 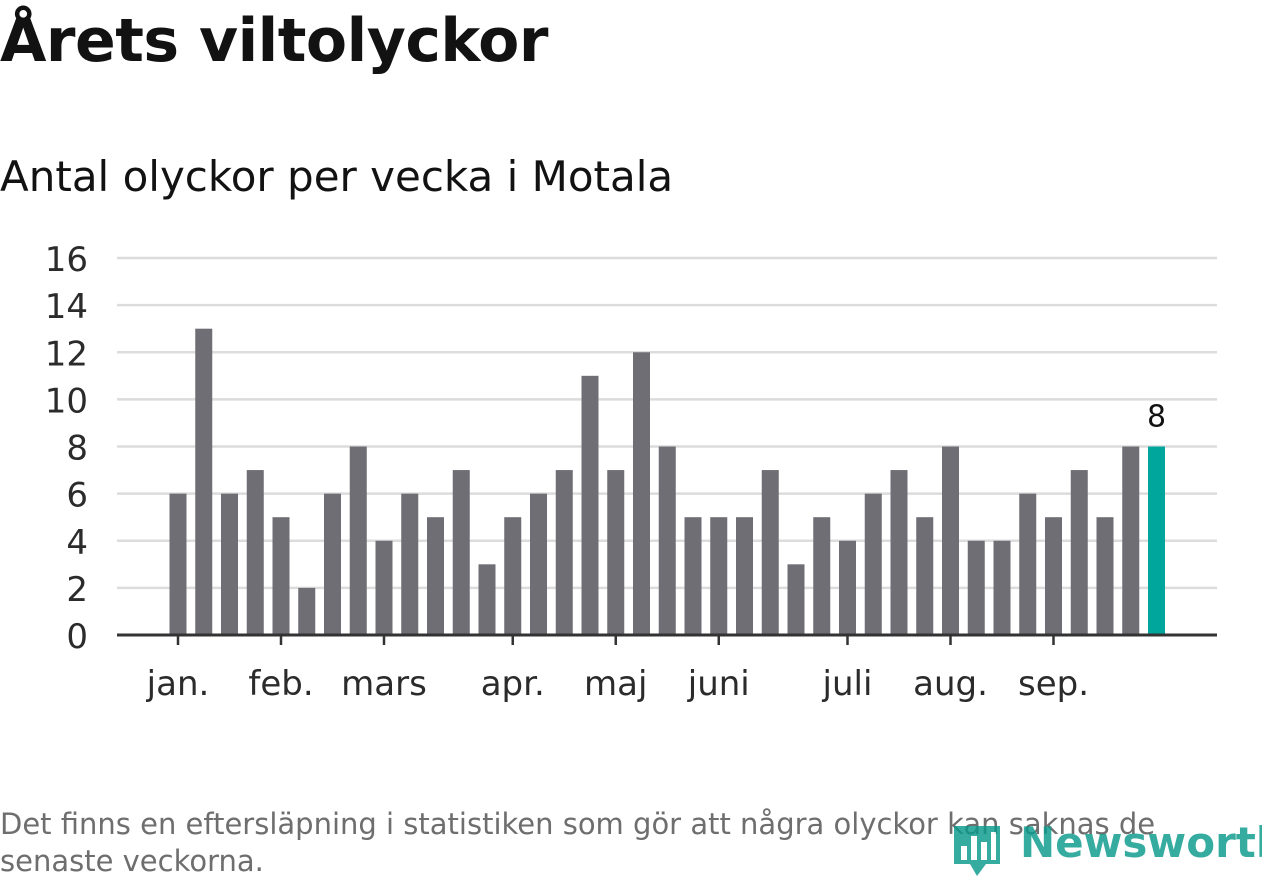 What do you see at coordinates (718, 684) in the screenshot?
I see `x-tick-label: juni` at bounding box center [718, 684].